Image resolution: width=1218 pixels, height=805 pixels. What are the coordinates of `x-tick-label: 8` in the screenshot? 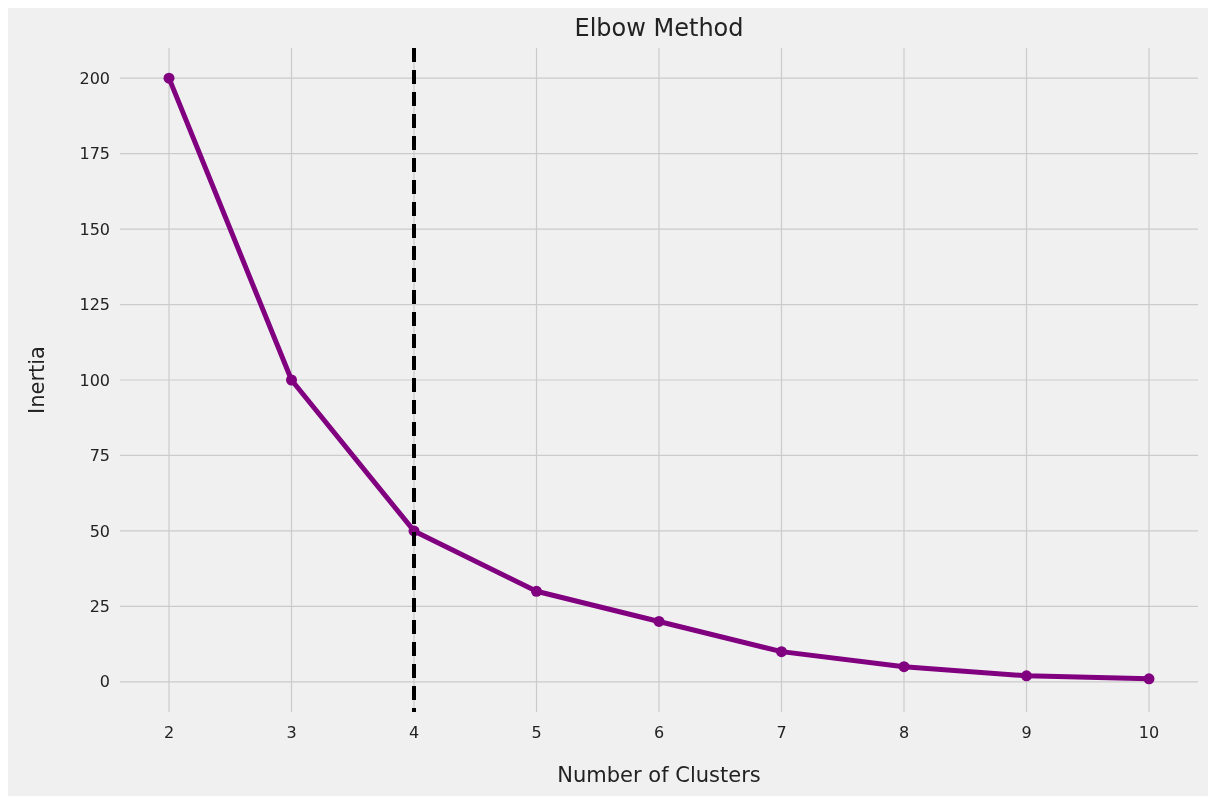 It's located at (904, 732).